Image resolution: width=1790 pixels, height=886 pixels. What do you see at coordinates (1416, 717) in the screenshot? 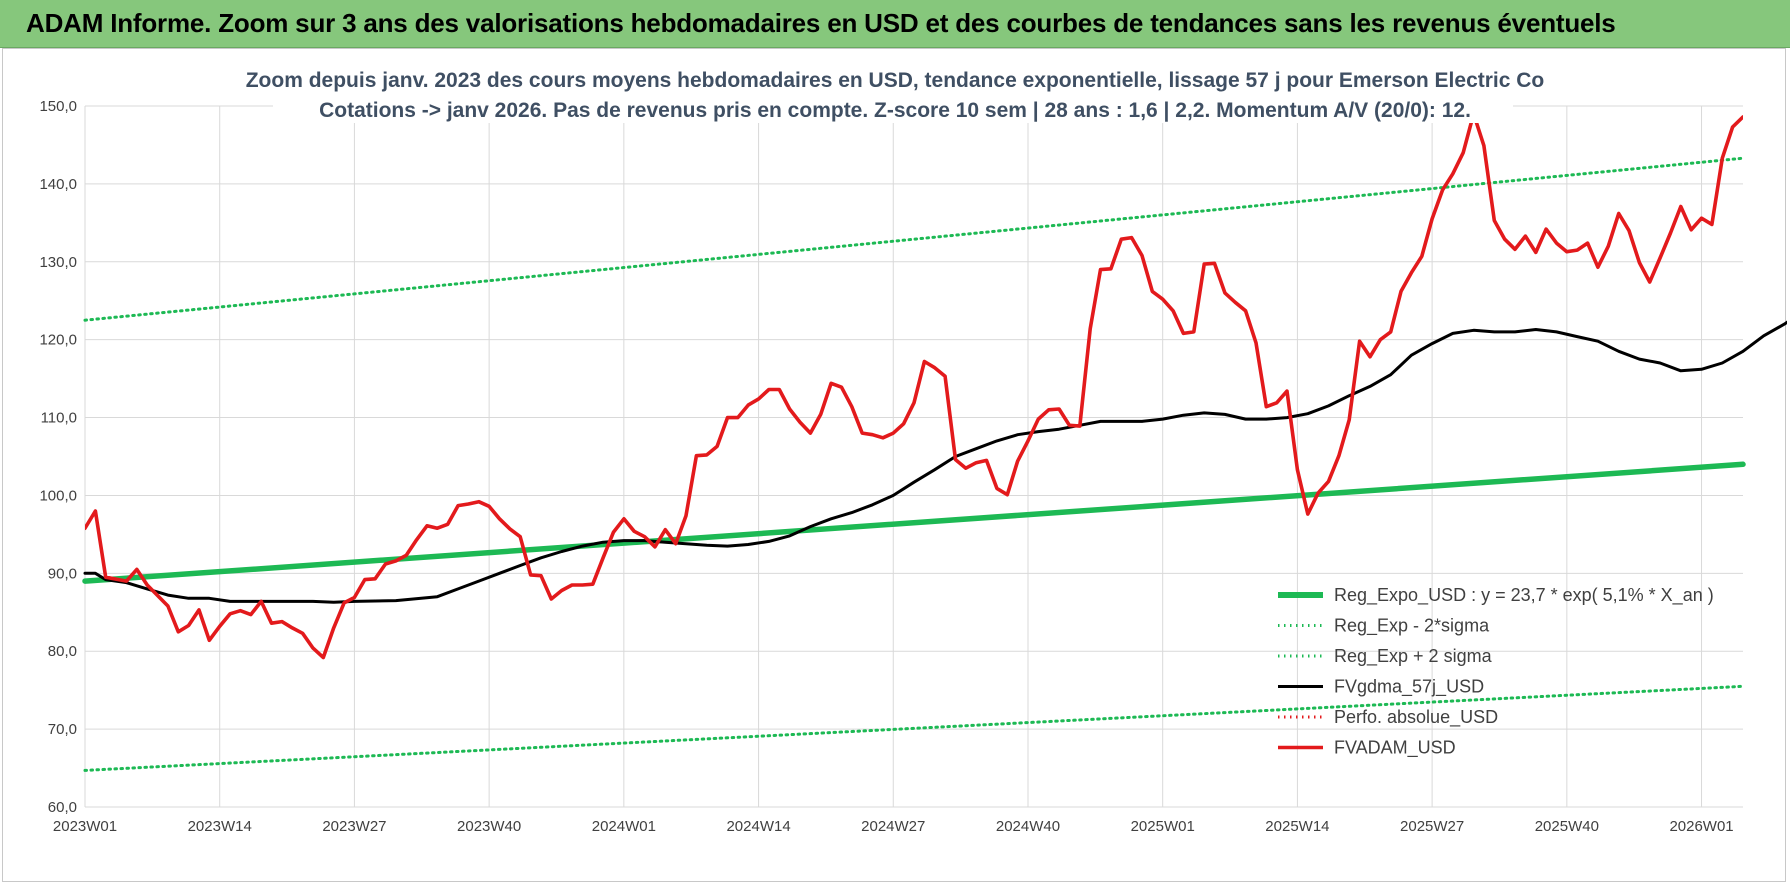
I see `legend-label: Perfo. absolue_USD` at bounding box center [1416, 717].